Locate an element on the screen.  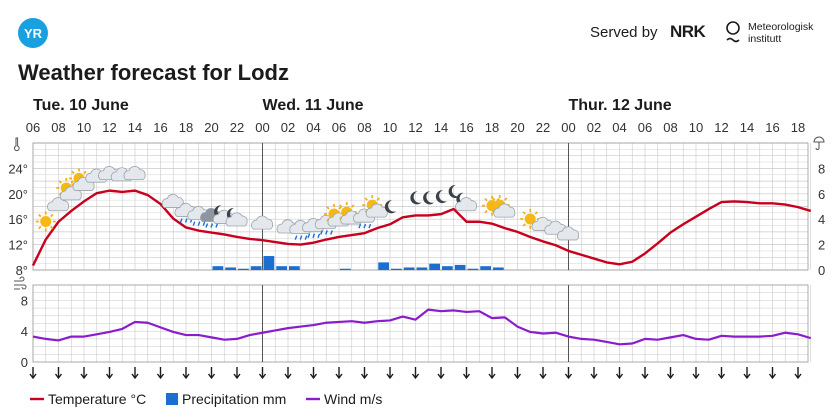
met-institute-line2: institutt is located at coordinates (765, 39).